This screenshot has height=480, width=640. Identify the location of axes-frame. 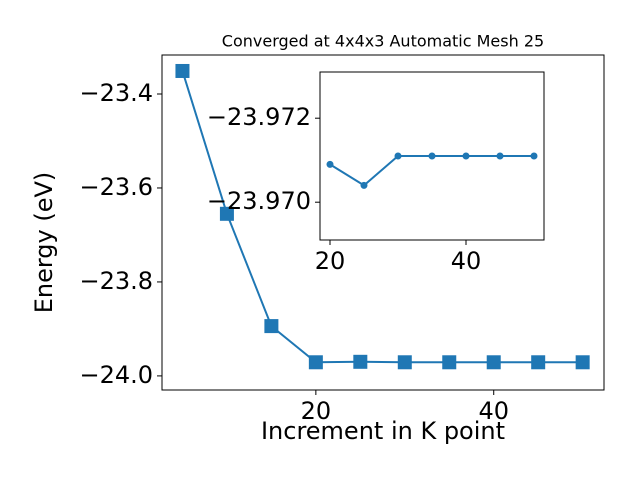
(432, 156).